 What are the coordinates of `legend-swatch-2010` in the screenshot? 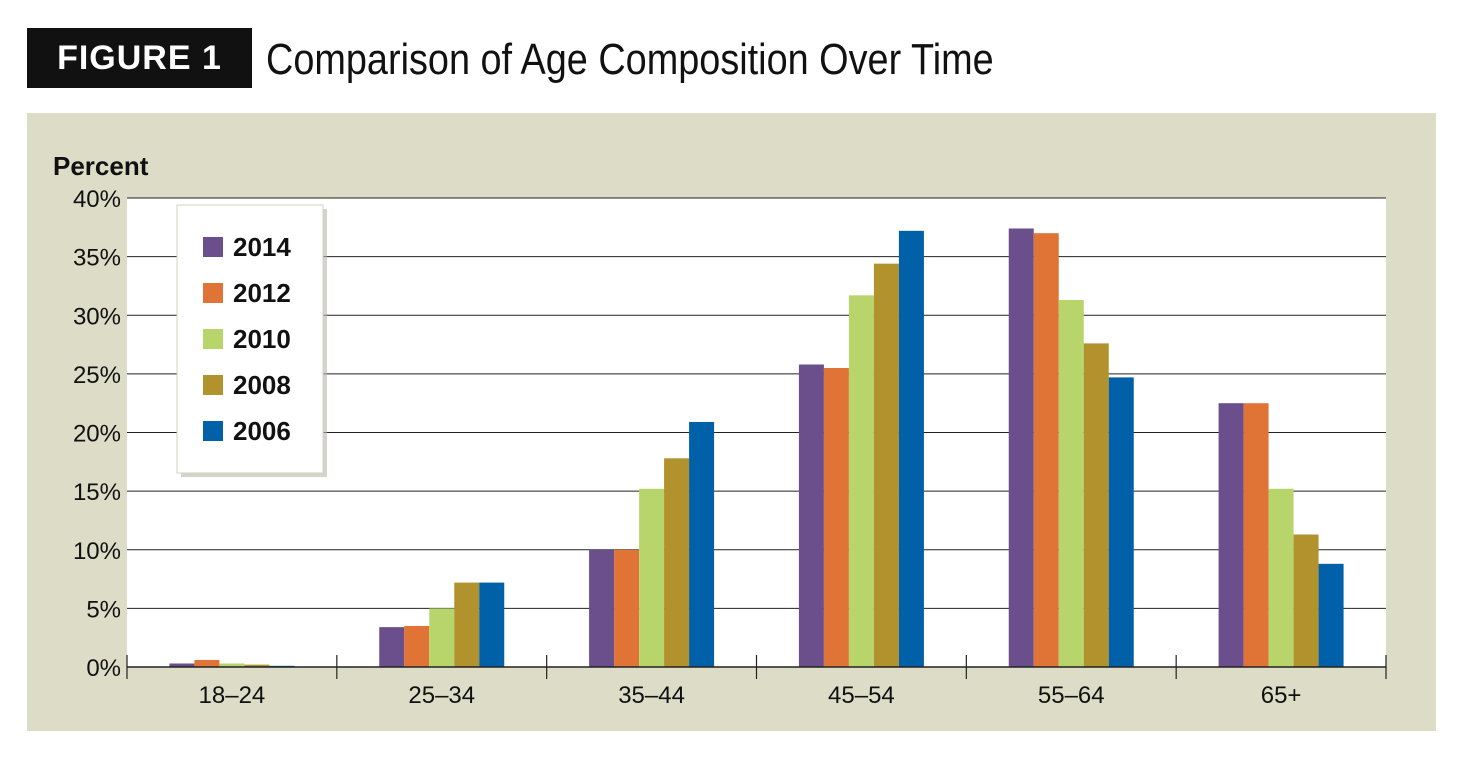 It's located at (213, 339).